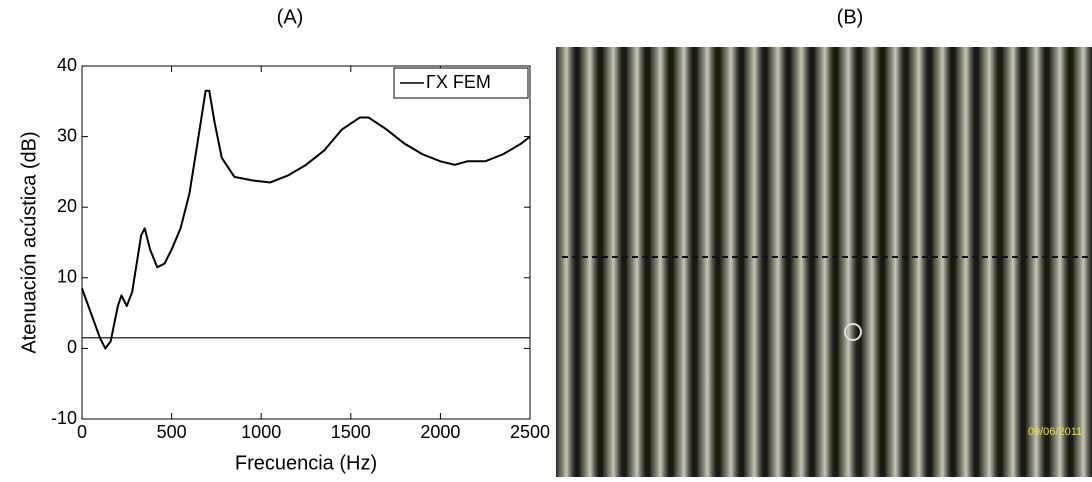  I want to click on x-tick-label: 2500, so click(530, 432).